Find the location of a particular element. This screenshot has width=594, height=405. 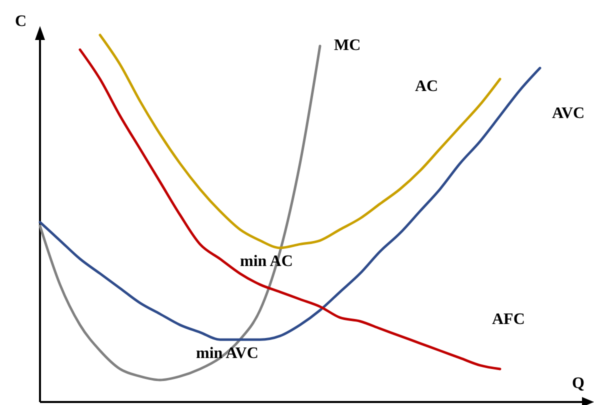

annotation: min AVC is located at coordinates (227, 353).